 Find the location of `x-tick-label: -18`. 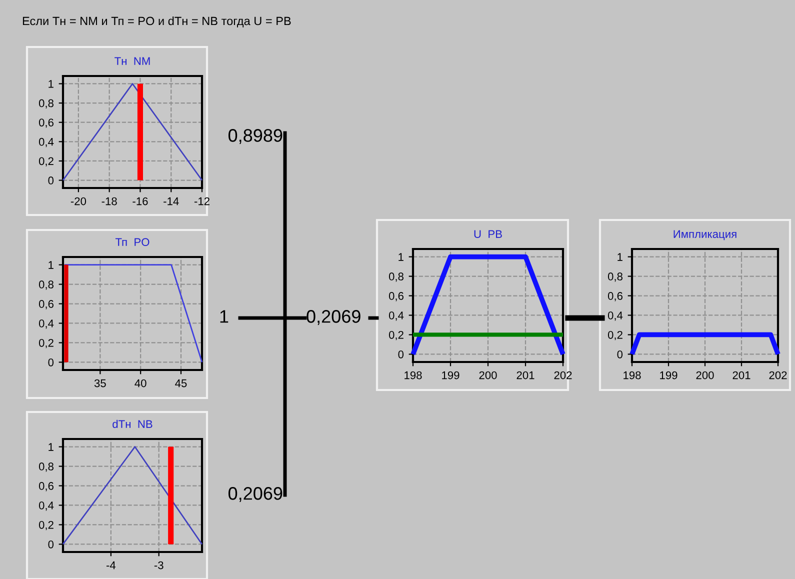

x-tick-label: -18 is located at coordinates (109, 201).